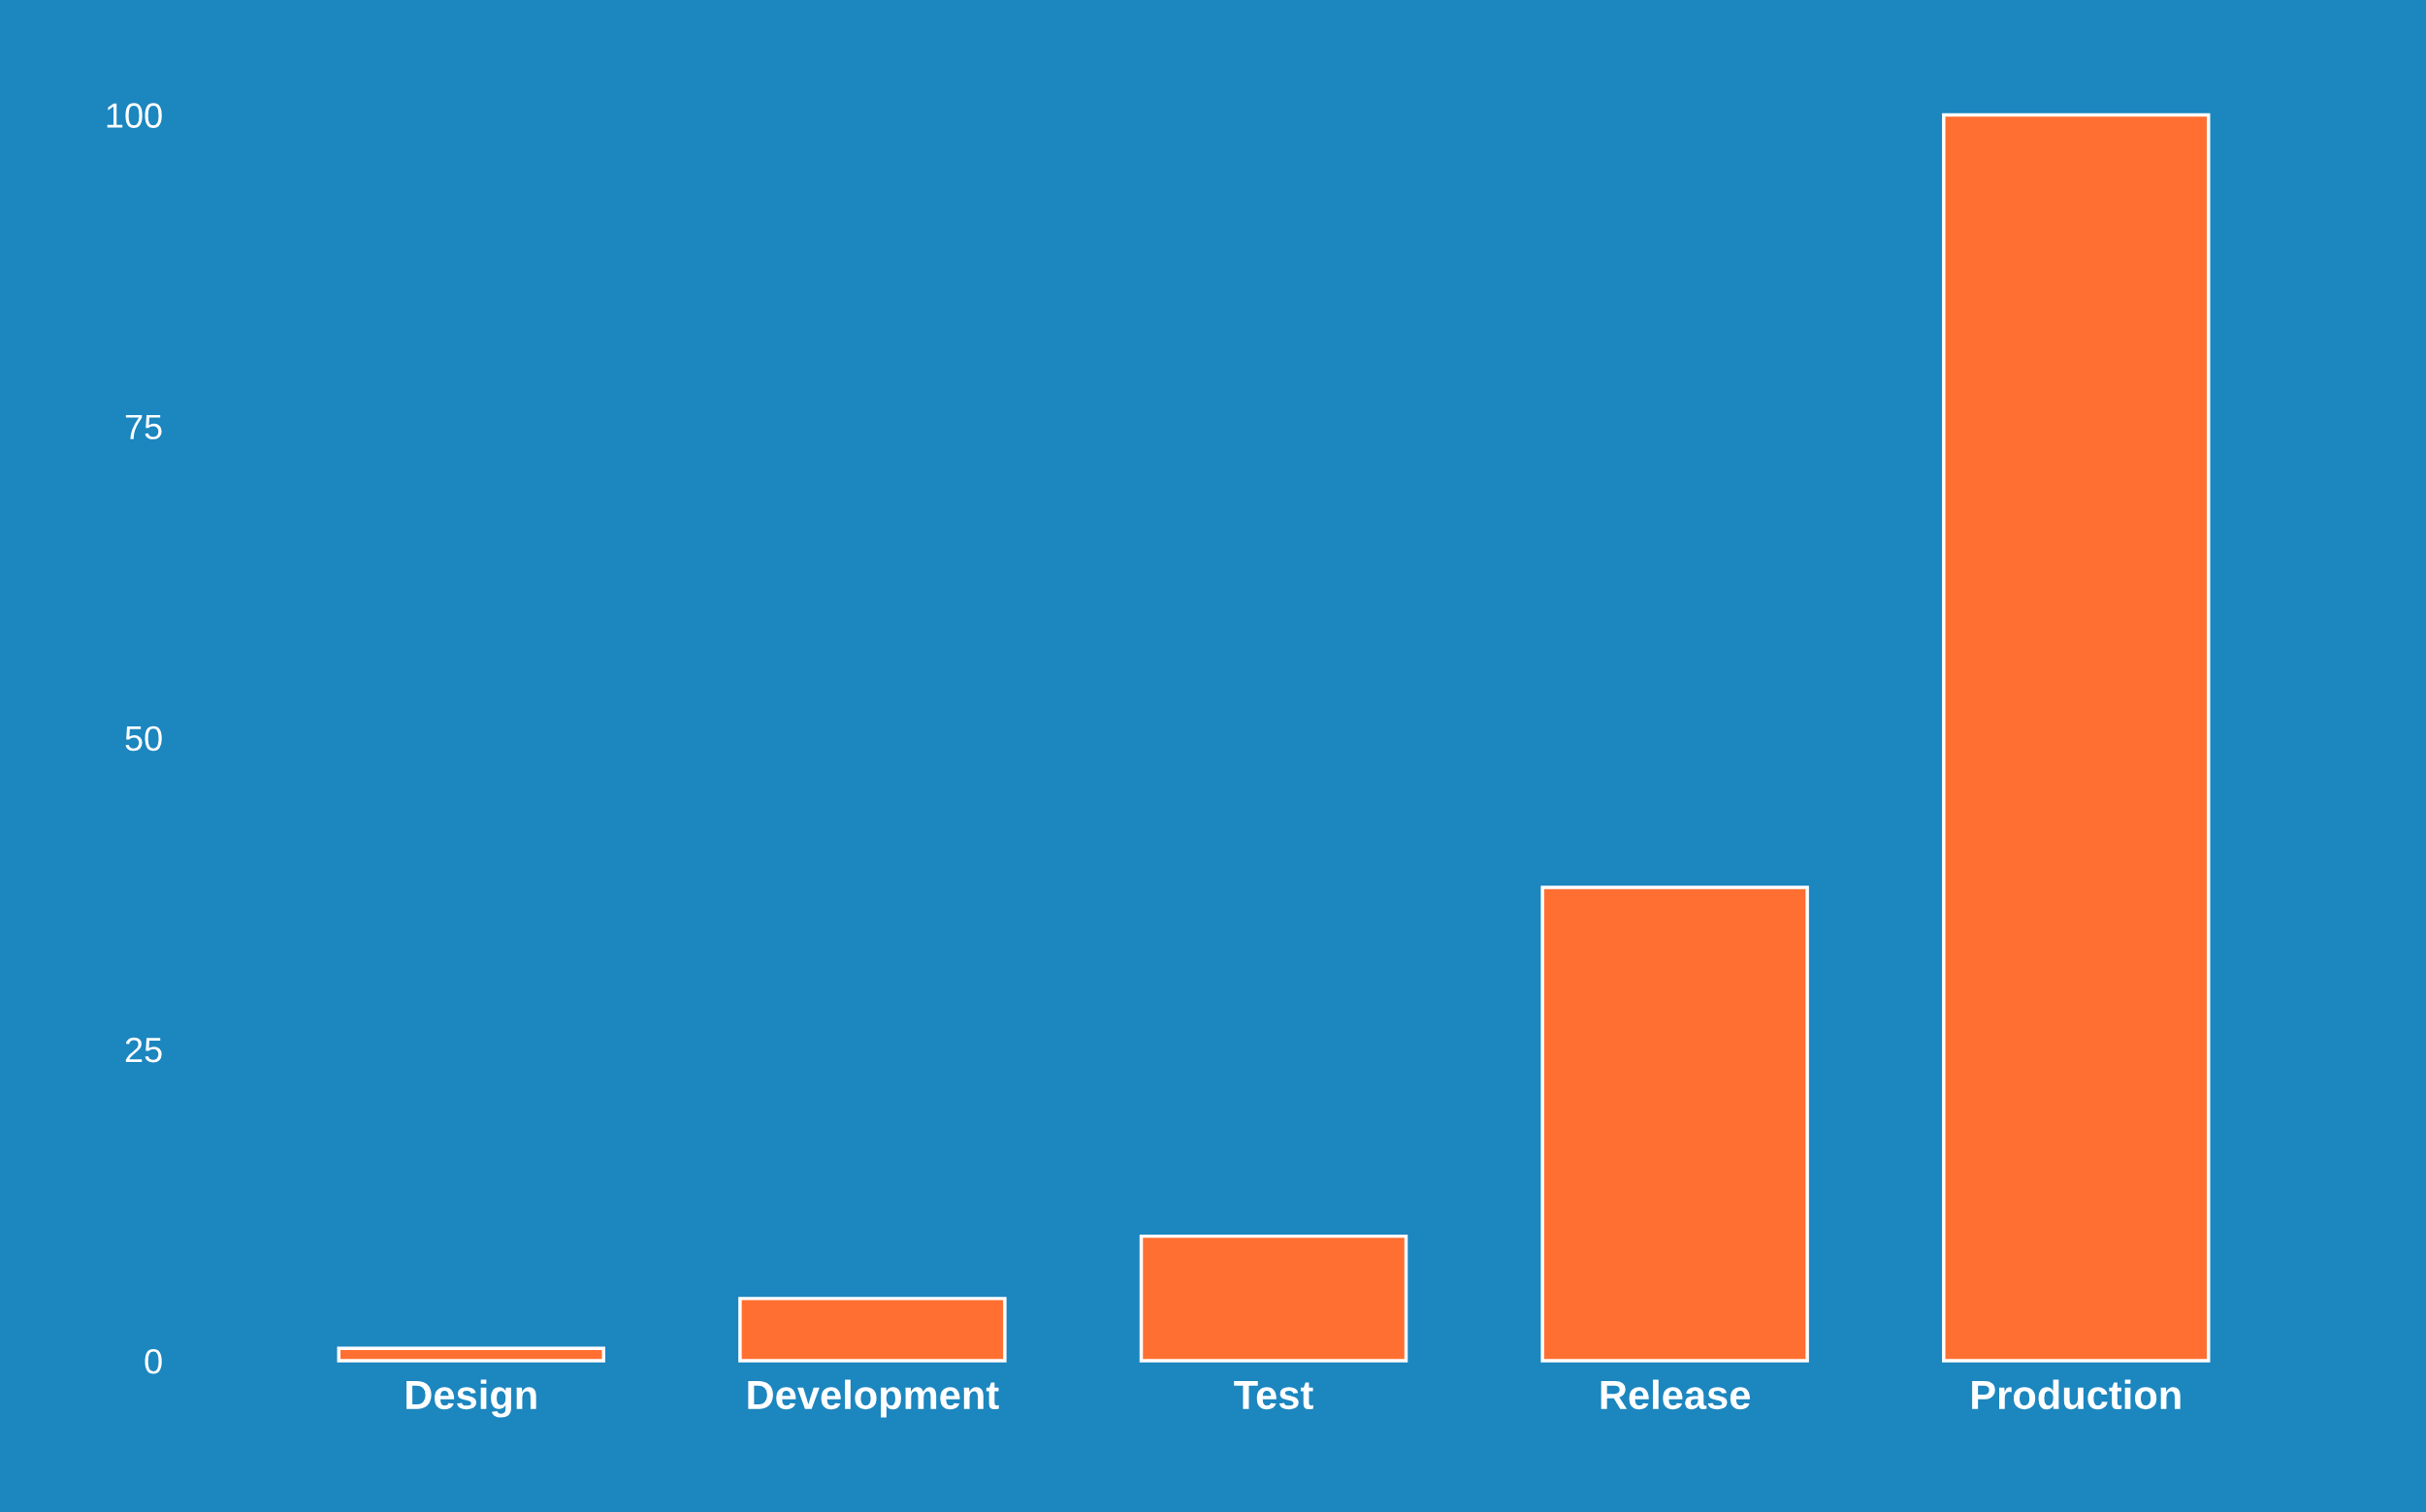 The width and height of the screenshot is (2426, 1512). Describe the element at coordinates (143, 427) in the screenshot. I see `y-tick-label: 75` at that location.